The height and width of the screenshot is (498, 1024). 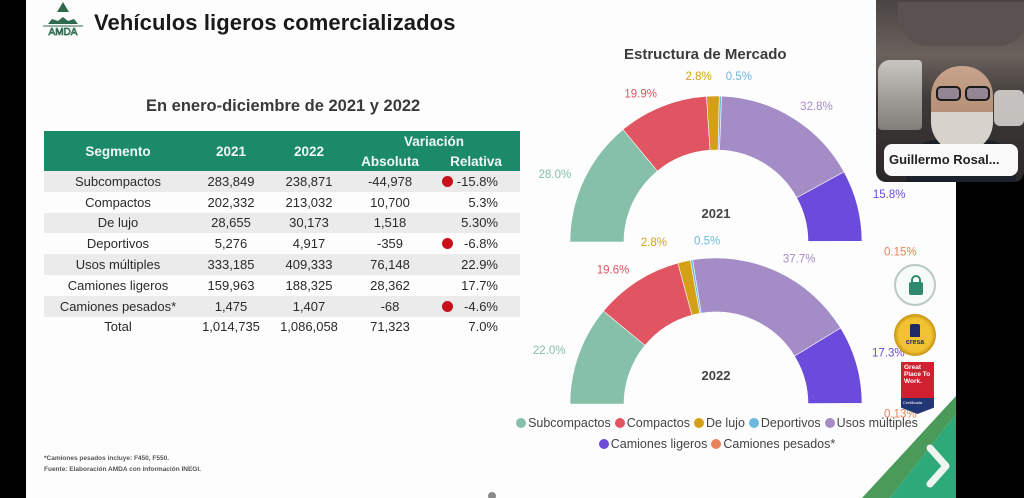 What do you see at coordinates (118, 264) in the screenshot?
I see `segment-cell: Usos múltiples` at bounding box center [118, 264].